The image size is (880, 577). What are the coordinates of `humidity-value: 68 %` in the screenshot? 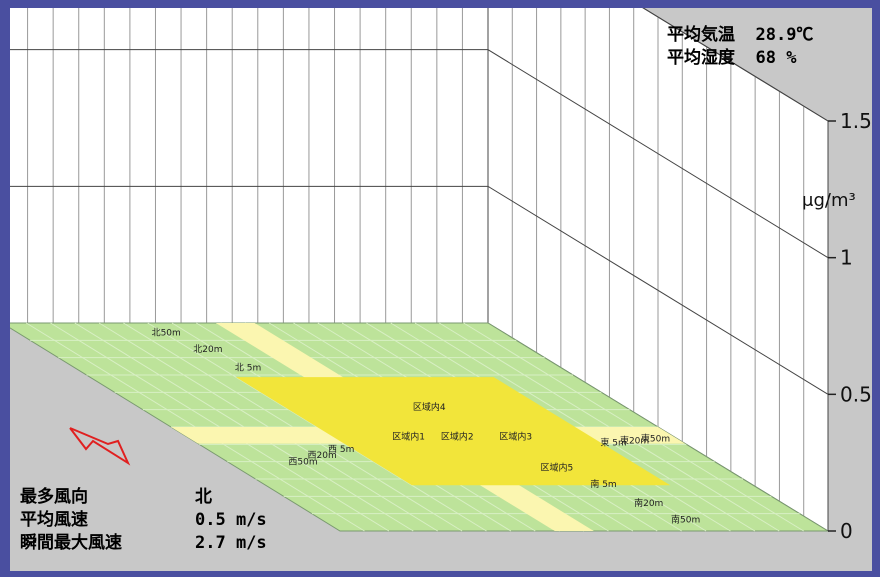 It's located at (776, 58).